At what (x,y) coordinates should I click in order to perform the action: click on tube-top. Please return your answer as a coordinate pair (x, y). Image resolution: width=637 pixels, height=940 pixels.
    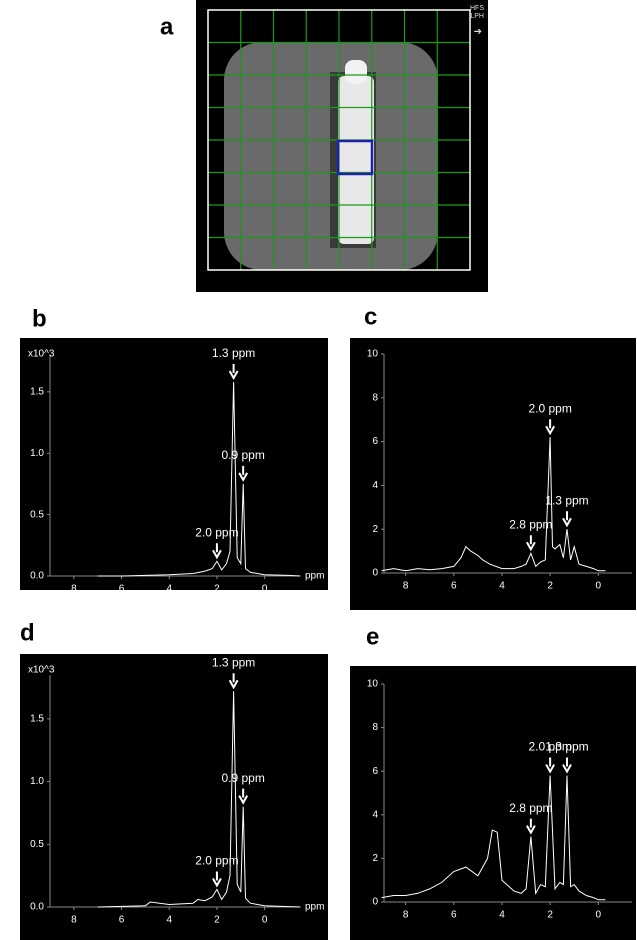
    Looking at the image, I should click on (356, 72).